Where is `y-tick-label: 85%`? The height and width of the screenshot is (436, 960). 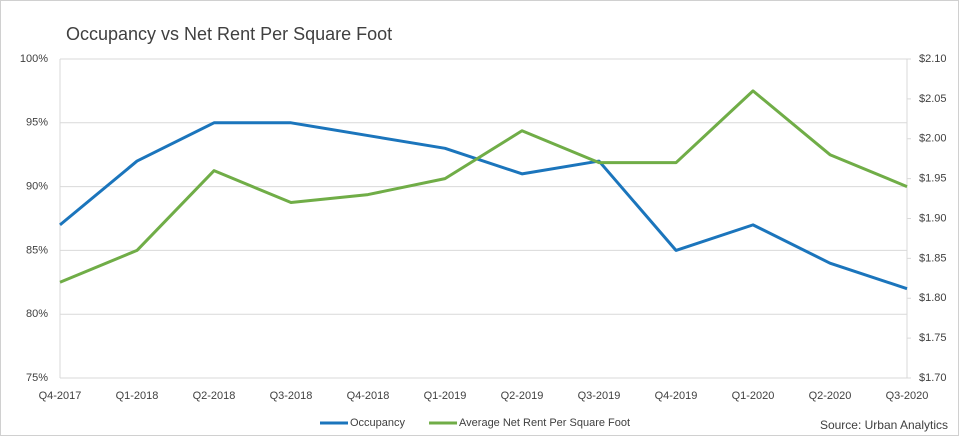 y-tick-label: 85% is located at coordinates (37, 250).